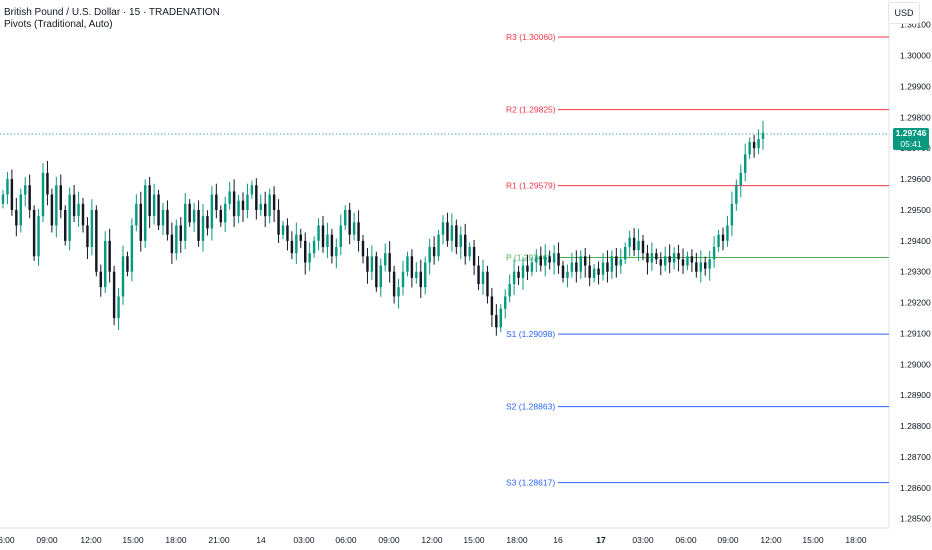 The height and width of the screenshot is (550, 932). Describe the element at coordinates (58, 24) in the screenshot. I see `indicator-legend: Pivots (Traditional, Auto)` at that location.